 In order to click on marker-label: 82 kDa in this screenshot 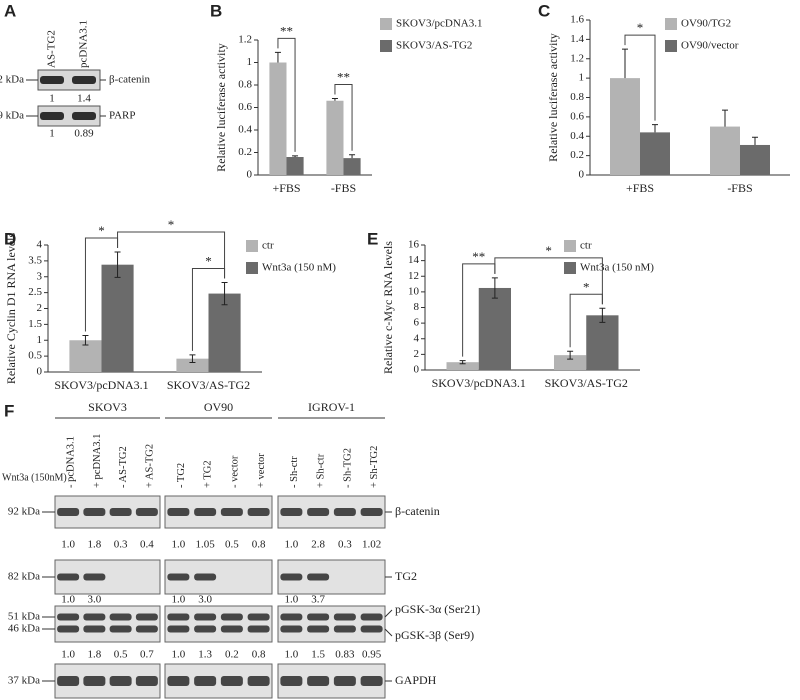, I will do `click(24, 577)`.